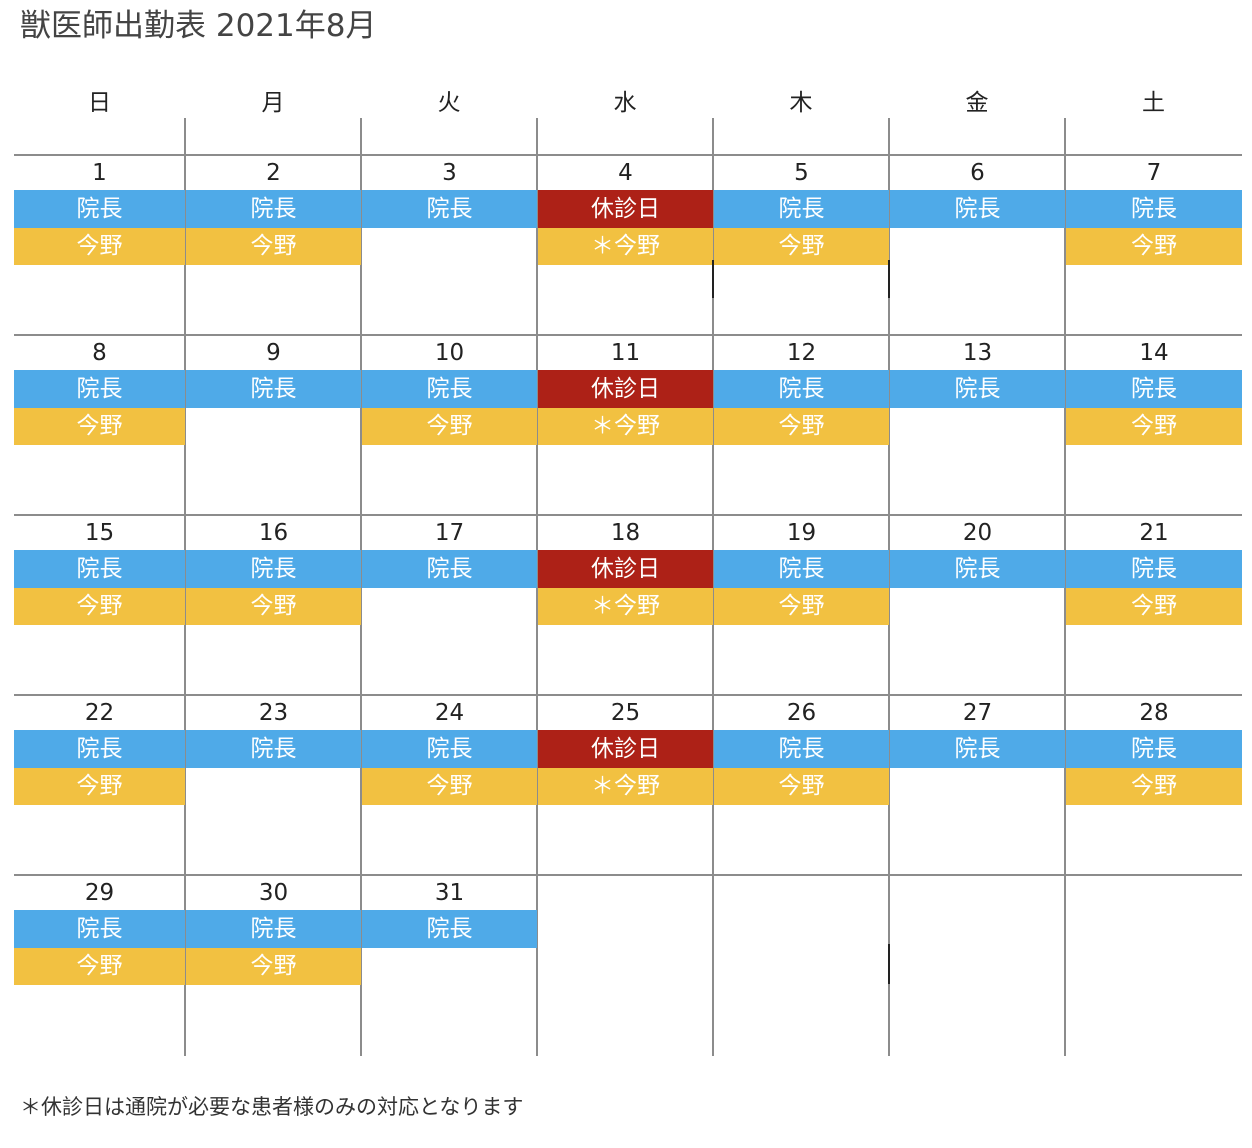 This screenshot has height=1148, width=1252. Describe the element at coordinates (625, 173) in the screenshot. I see `day-number: 4` at that location.